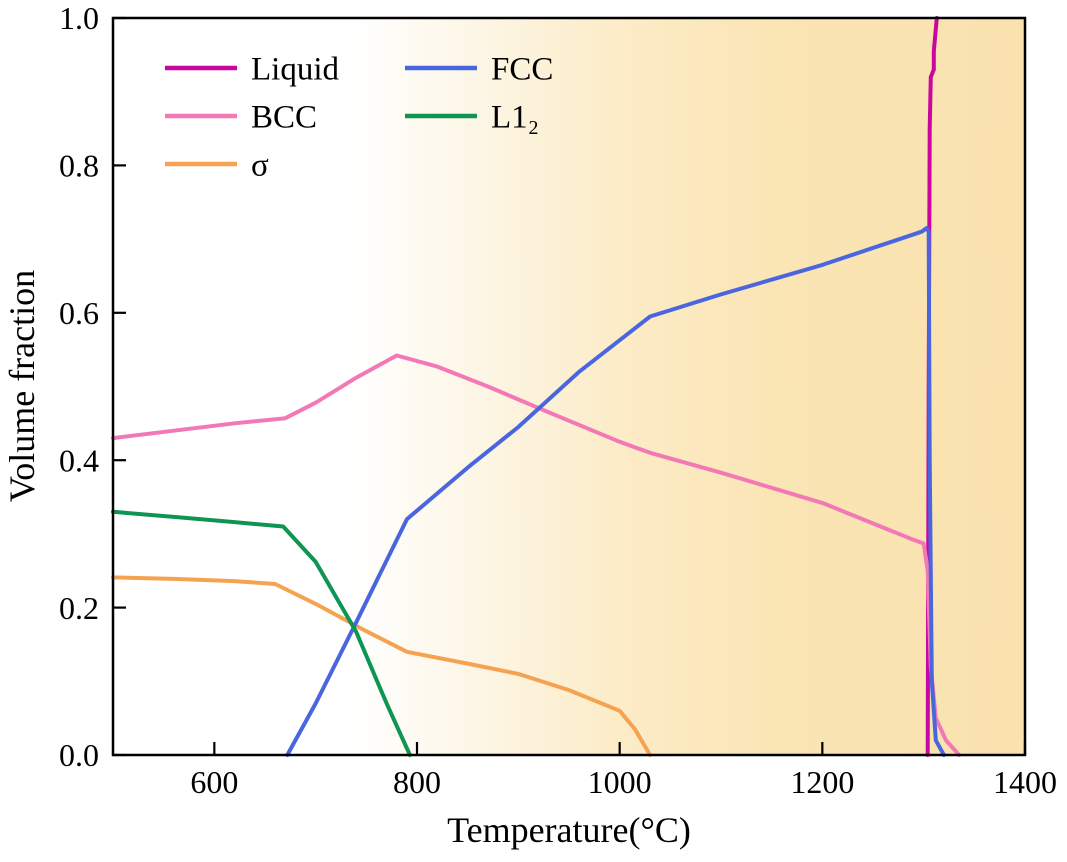  Describe the element at coordinates (569, 830) in the screenshot. I see `x-axis-title: Temperature(°C)` at that location.